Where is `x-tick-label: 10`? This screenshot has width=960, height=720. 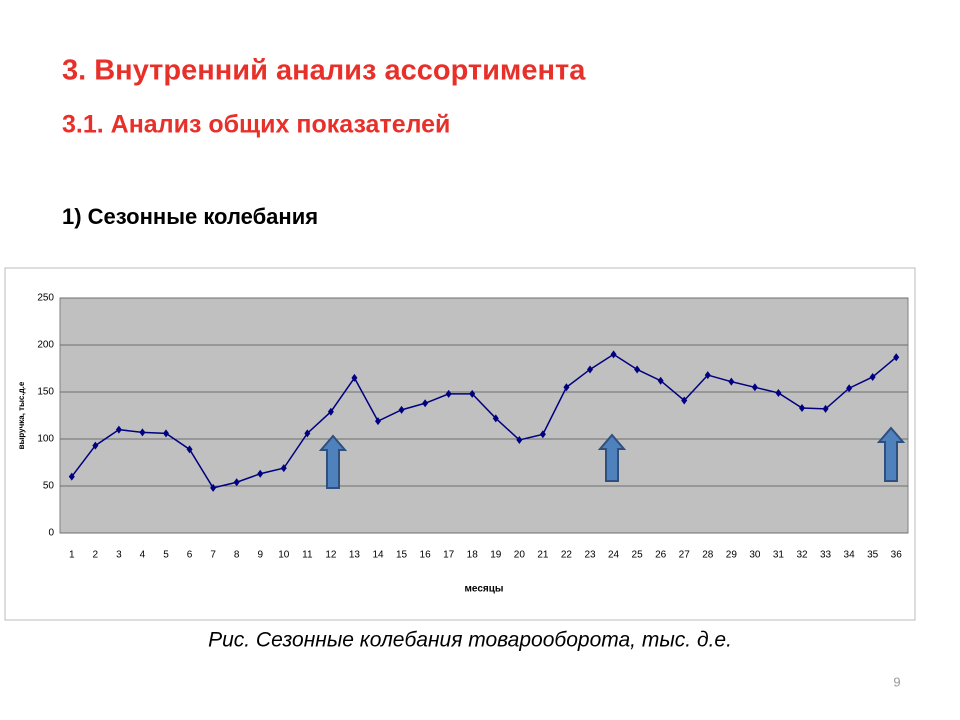 x-tick-label: 10 is located at coordinates (284, 555).